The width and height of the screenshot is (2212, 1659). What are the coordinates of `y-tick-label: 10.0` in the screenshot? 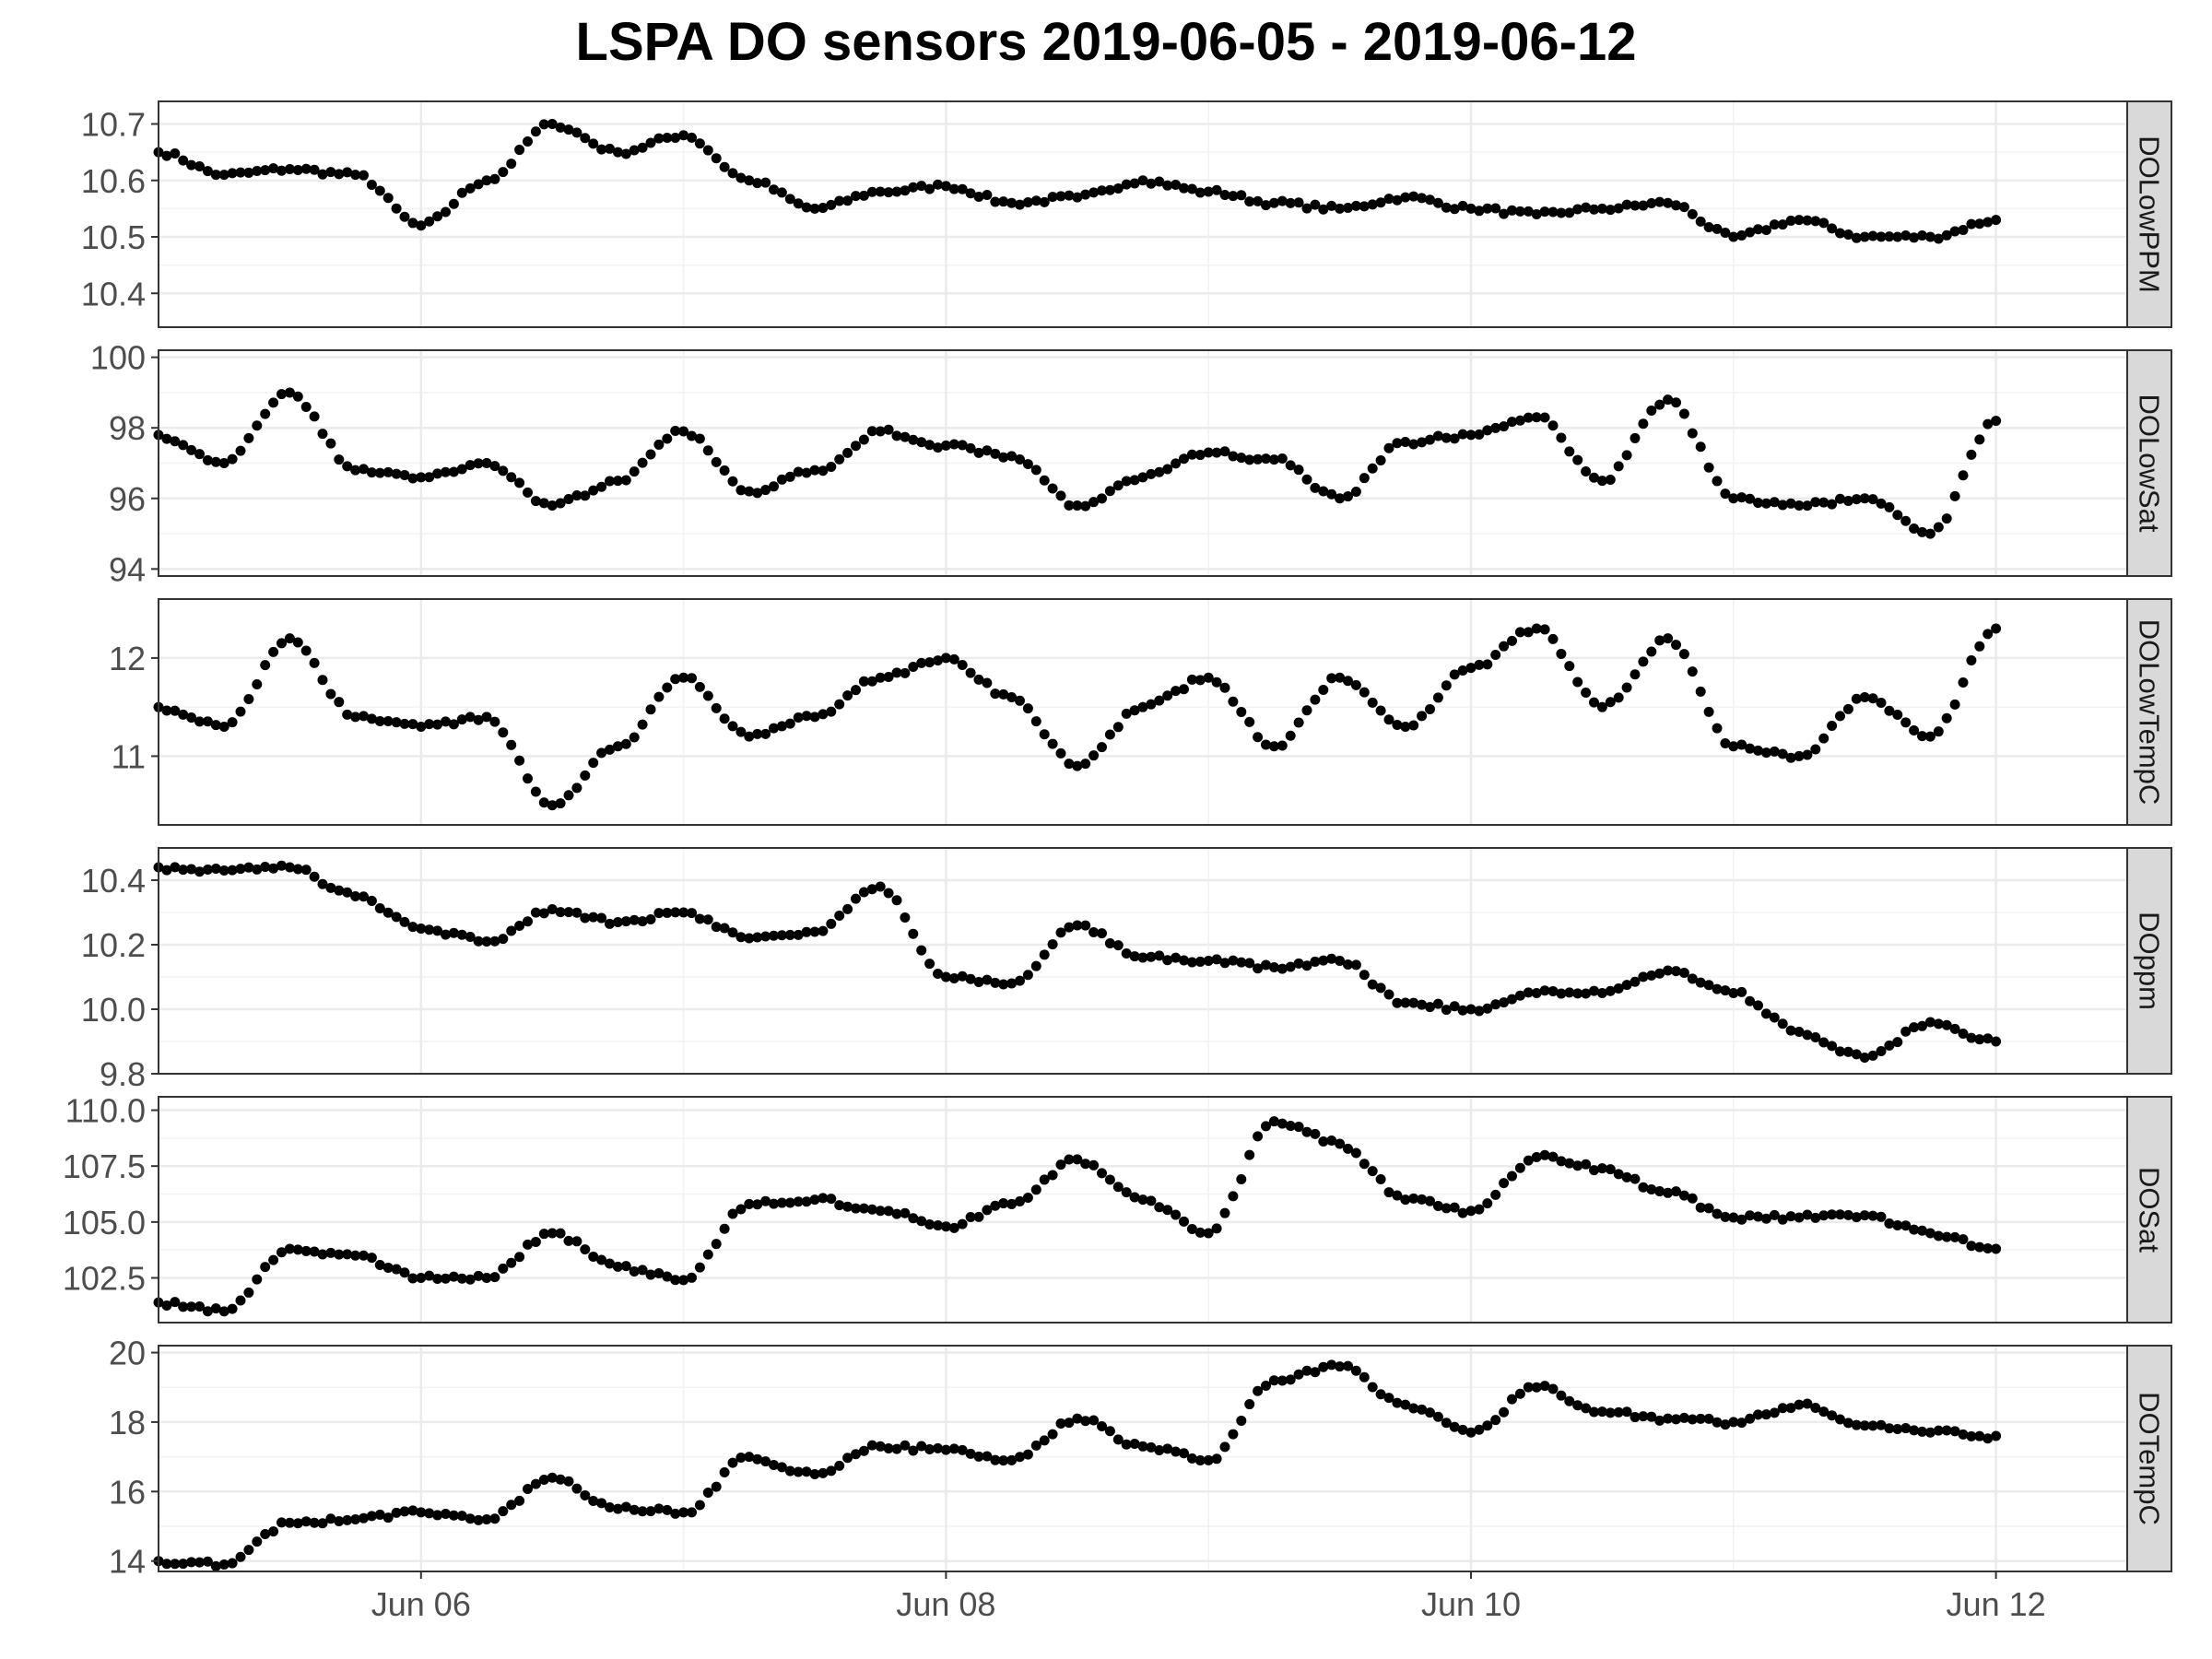 It's located at (113, 1010).